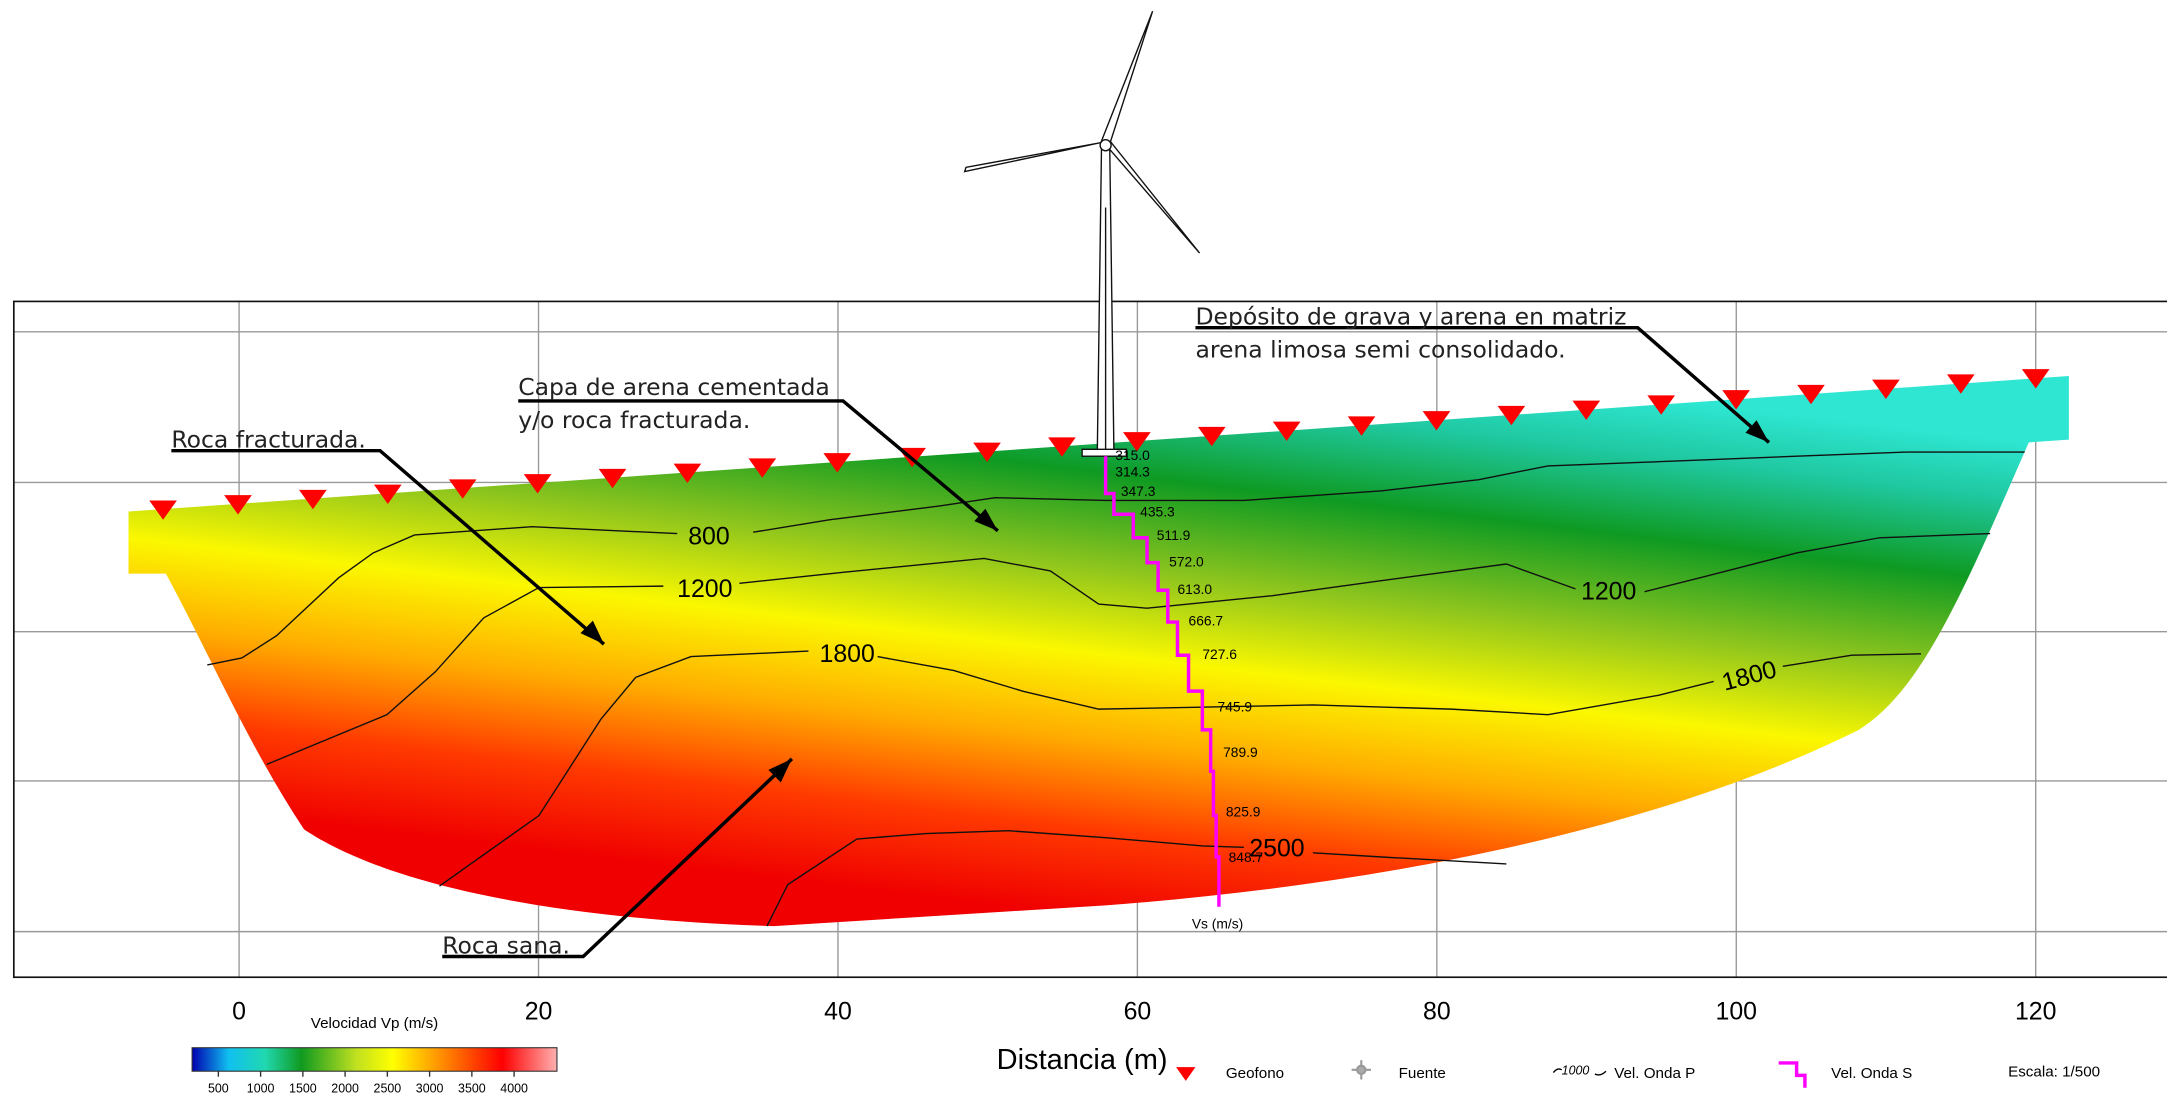 This screenshot has width=2167, height=1099. What do you see at coordinates (506, 945) in the screenshot?
I see `annotation: Roca sana.` at bounding box center [506, 945].